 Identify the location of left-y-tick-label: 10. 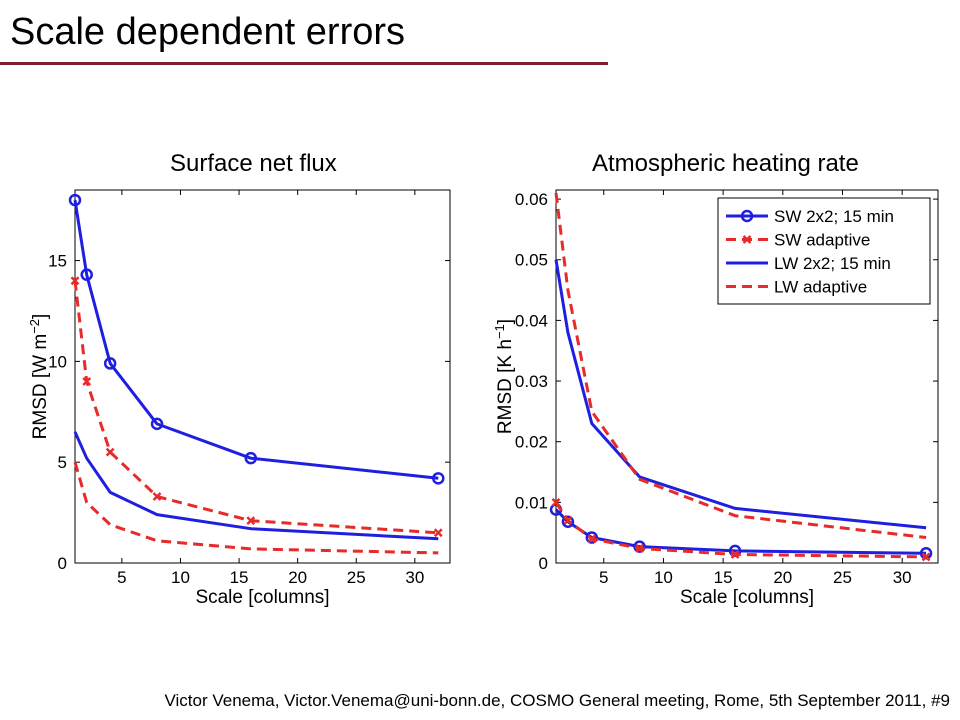
(57, 361).